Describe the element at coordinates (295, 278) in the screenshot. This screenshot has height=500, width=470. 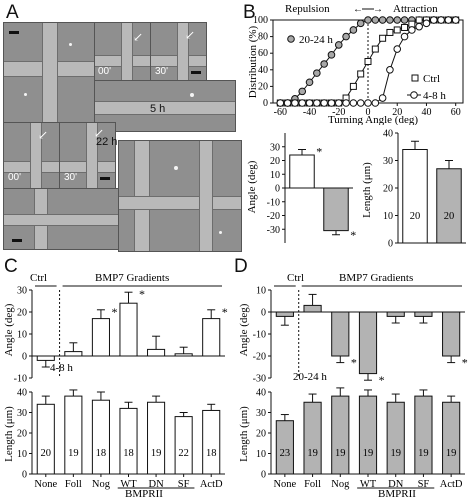
I see `title-ctrl: Ctrl` at that location.